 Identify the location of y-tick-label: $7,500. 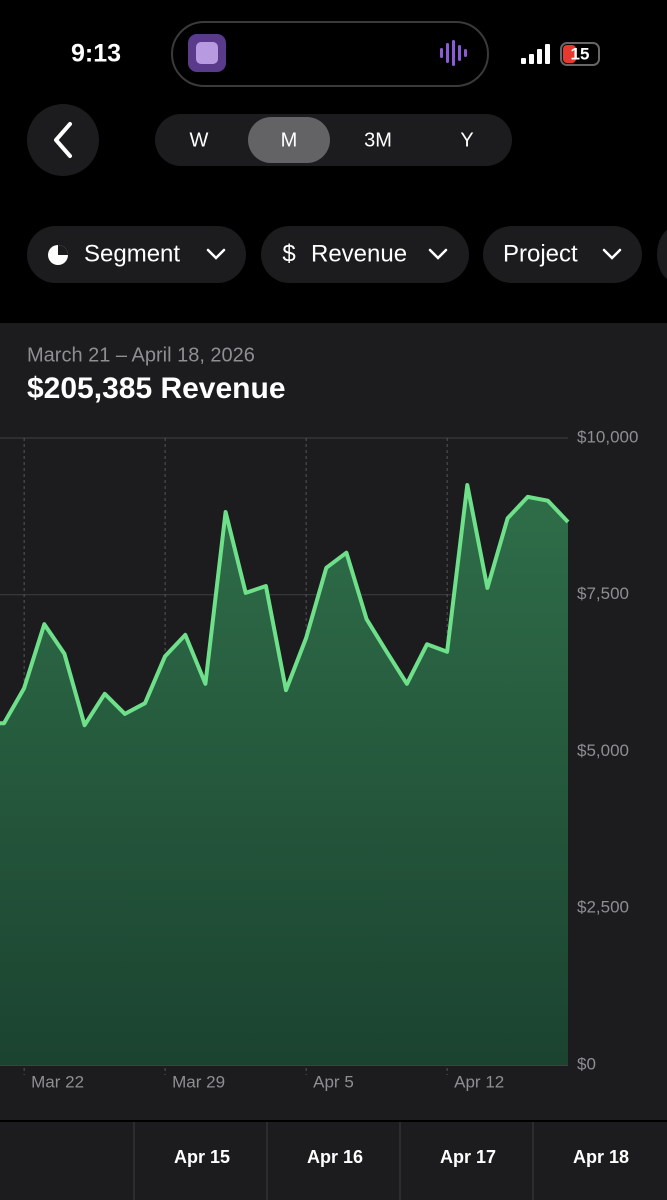
(603, 593).